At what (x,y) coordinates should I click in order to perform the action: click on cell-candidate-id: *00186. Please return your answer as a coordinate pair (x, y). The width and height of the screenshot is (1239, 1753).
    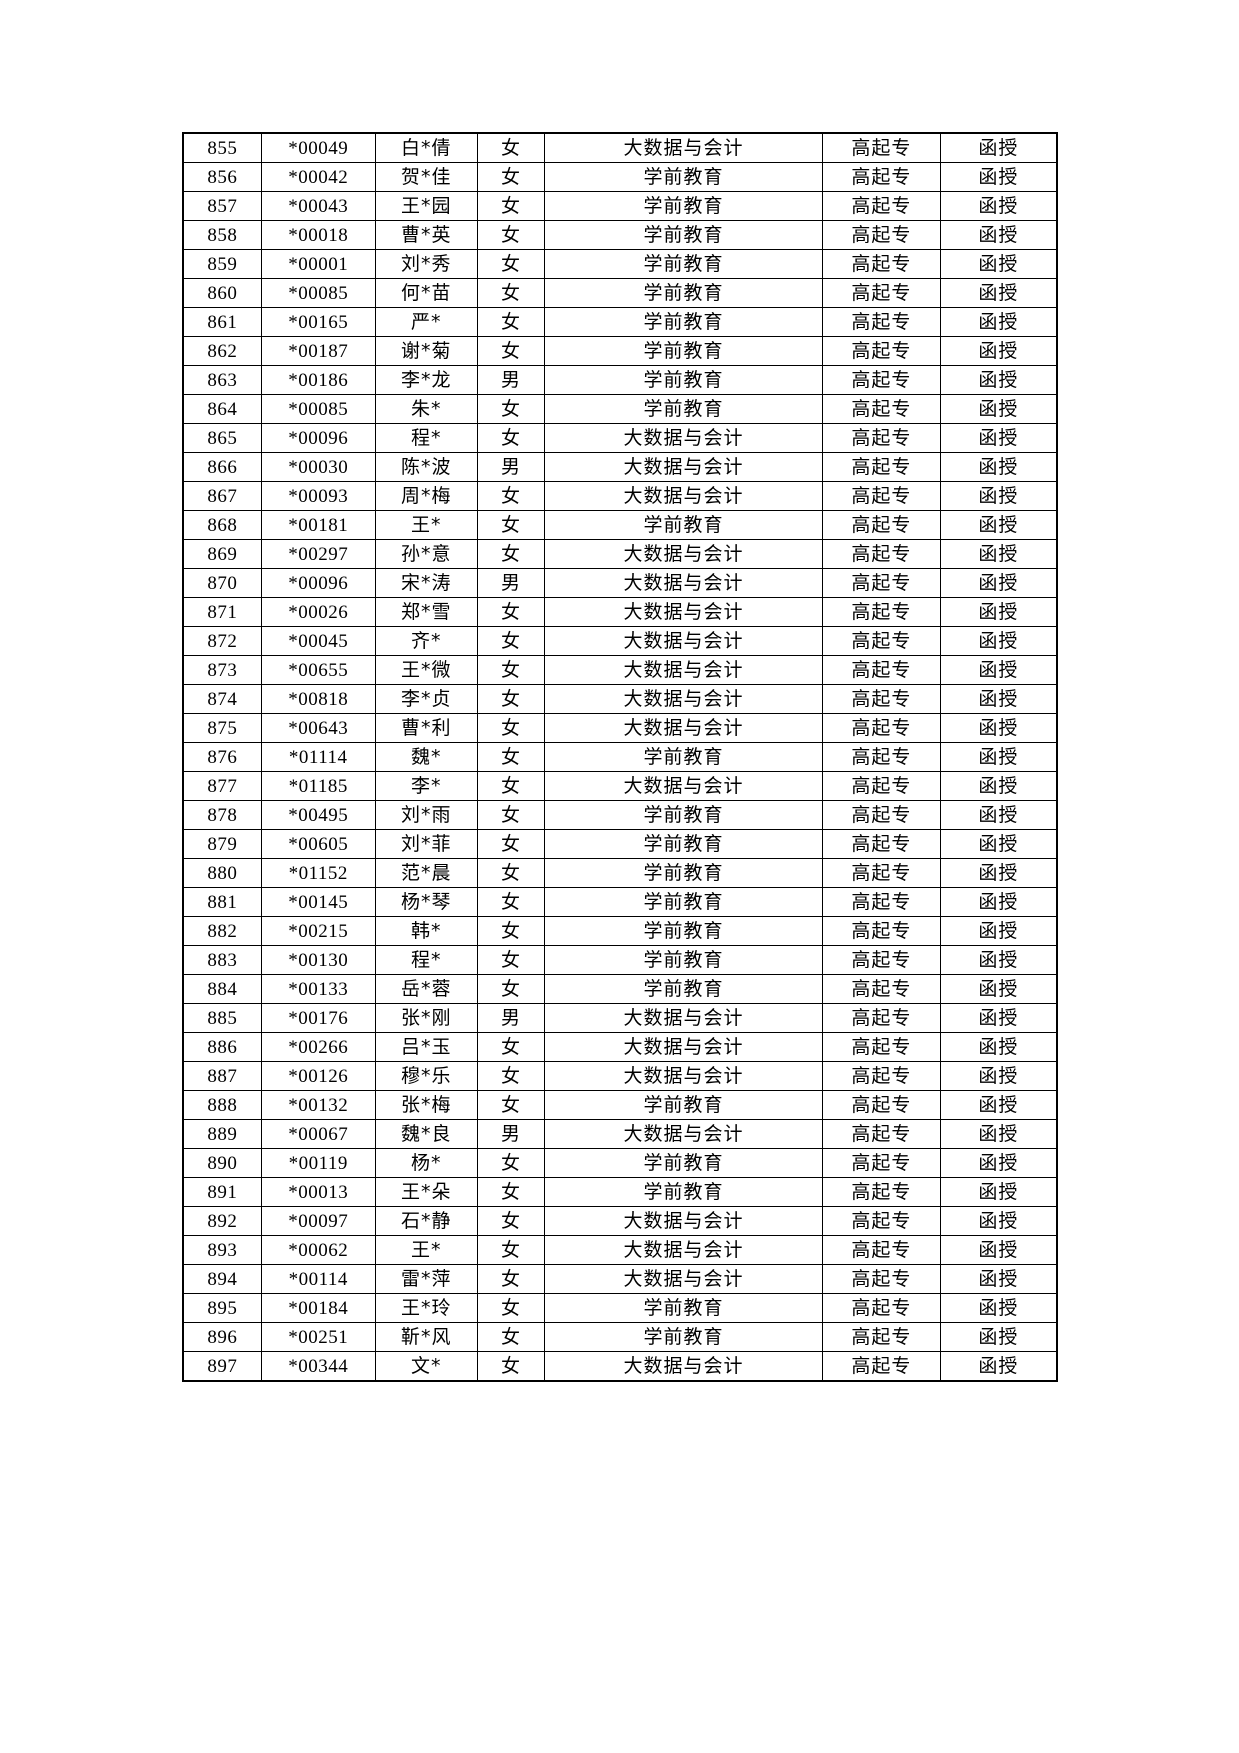
    Looking at the image, I should click on (318, 380).